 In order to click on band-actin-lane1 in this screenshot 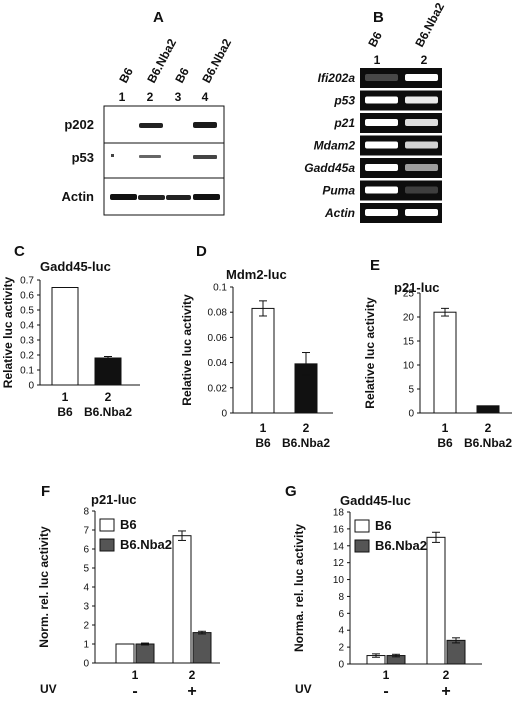, I will do `click(123, 197)`.